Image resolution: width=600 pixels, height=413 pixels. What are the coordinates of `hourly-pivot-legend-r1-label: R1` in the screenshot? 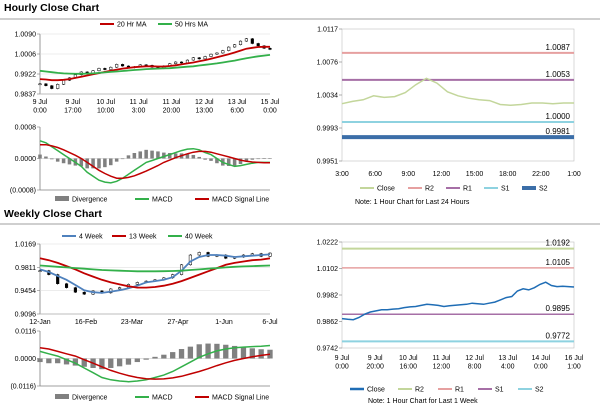 It's located at (467, 189).